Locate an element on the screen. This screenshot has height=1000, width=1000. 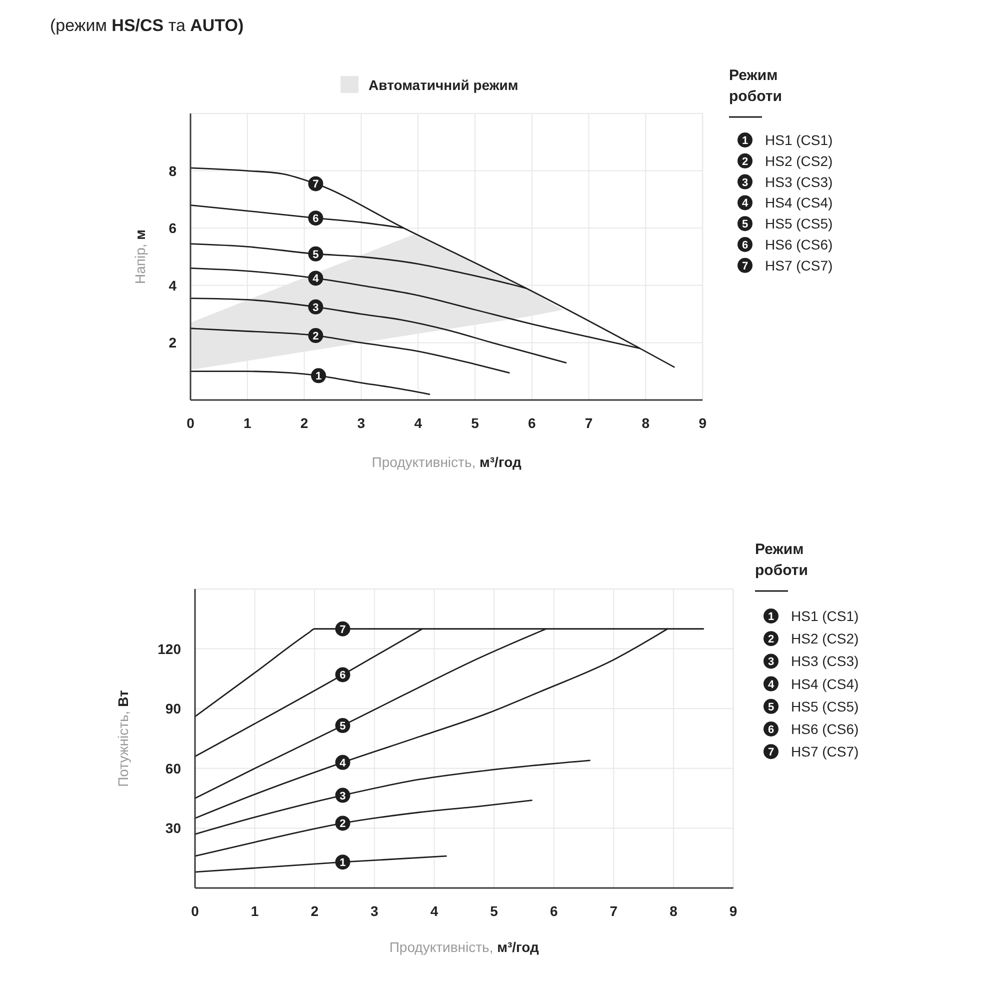
y-tick-label: 30 is located at coordinates (173, 828).